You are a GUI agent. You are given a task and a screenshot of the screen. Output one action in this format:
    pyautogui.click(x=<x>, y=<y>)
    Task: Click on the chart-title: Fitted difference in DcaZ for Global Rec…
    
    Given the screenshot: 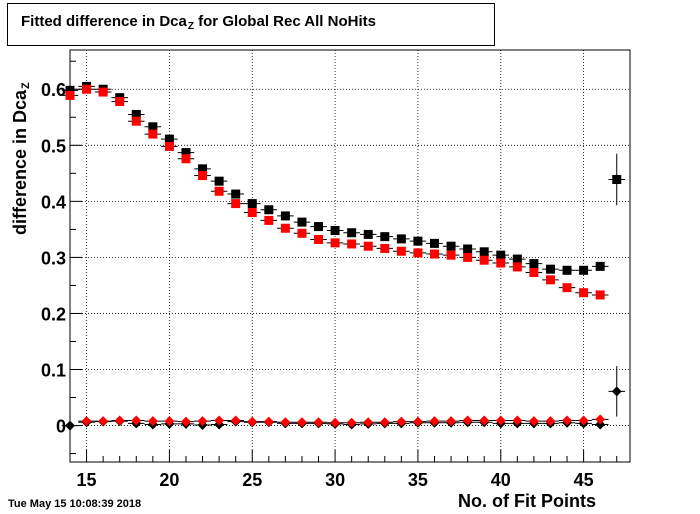 What is the action you would take?
    pyautogui.click(x=198, y=22)
    